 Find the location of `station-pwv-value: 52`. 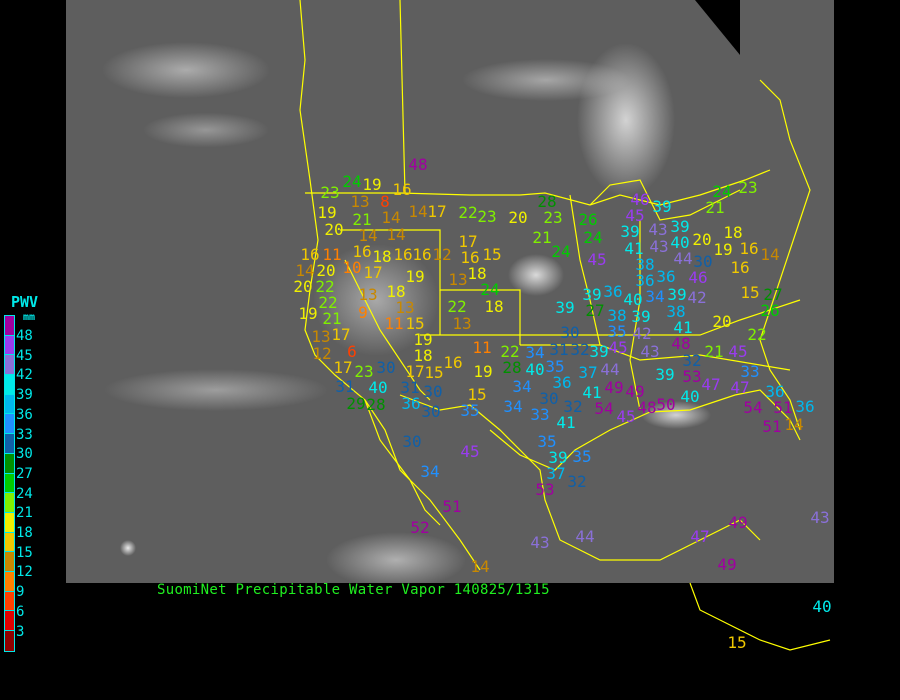

station-pwv-value: 52 is located at coordinates (420, 527).